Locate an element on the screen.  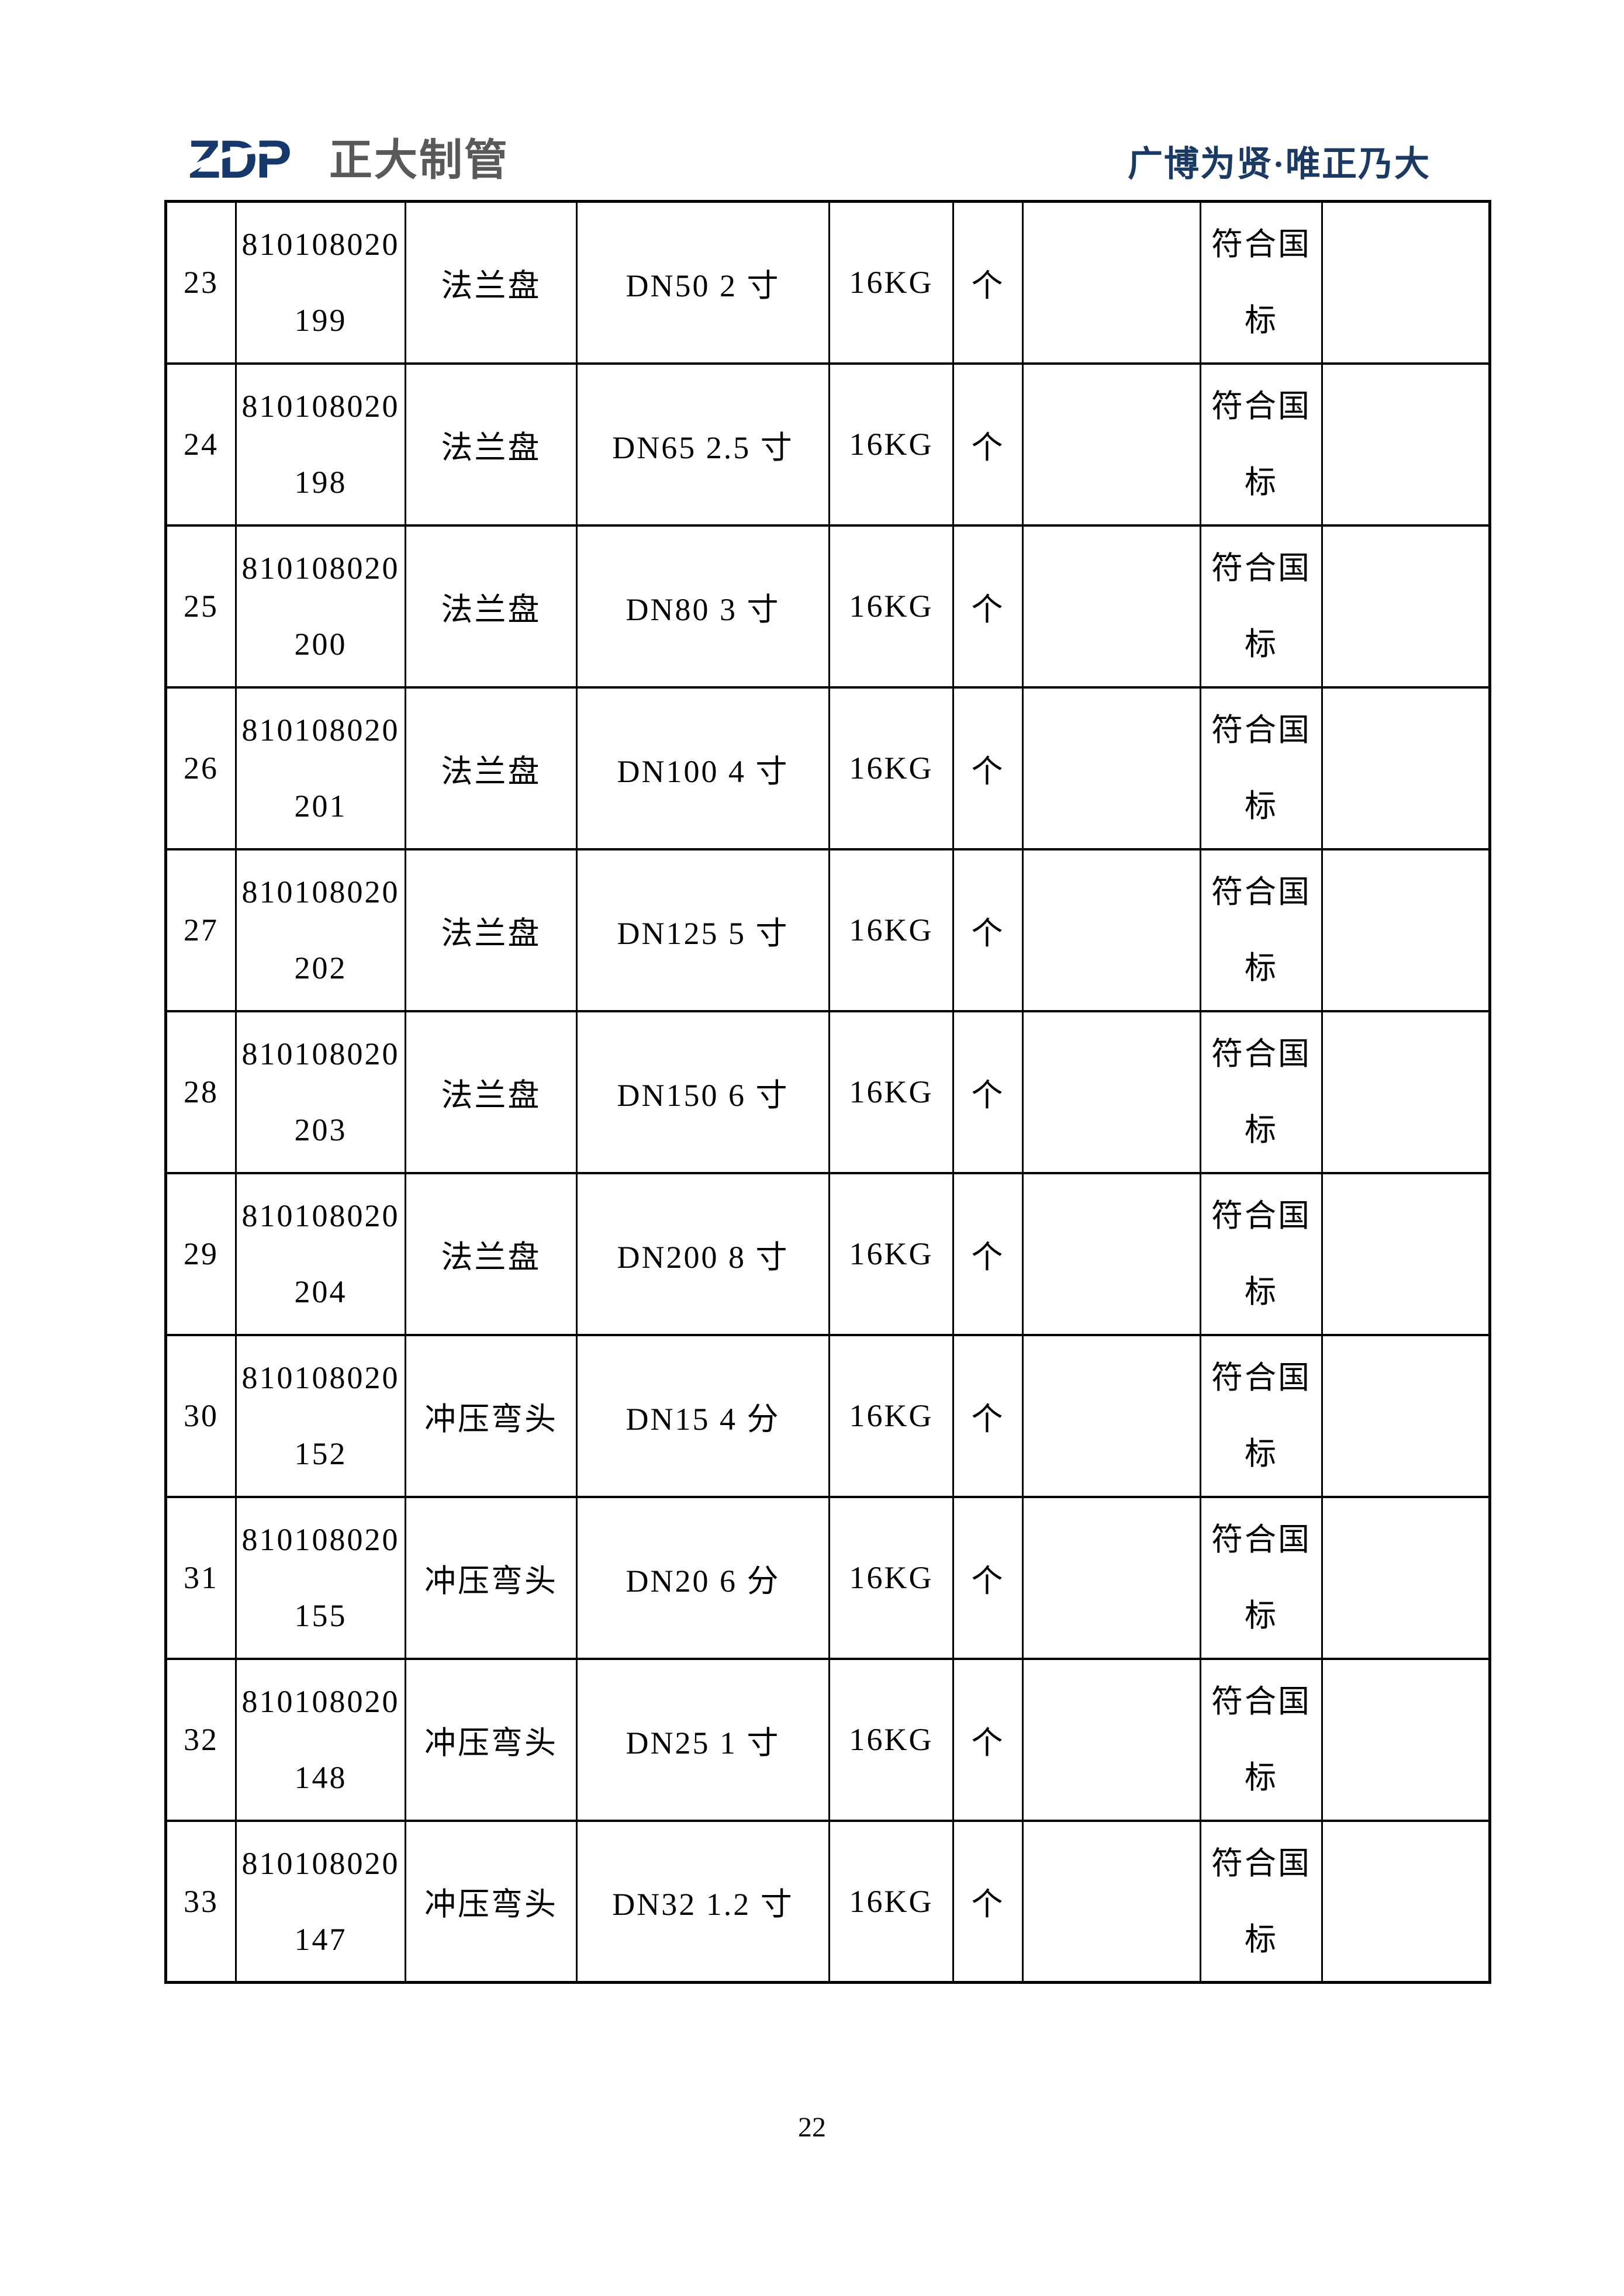
cell-row-number: 24 is located at coordinates (201, 444).